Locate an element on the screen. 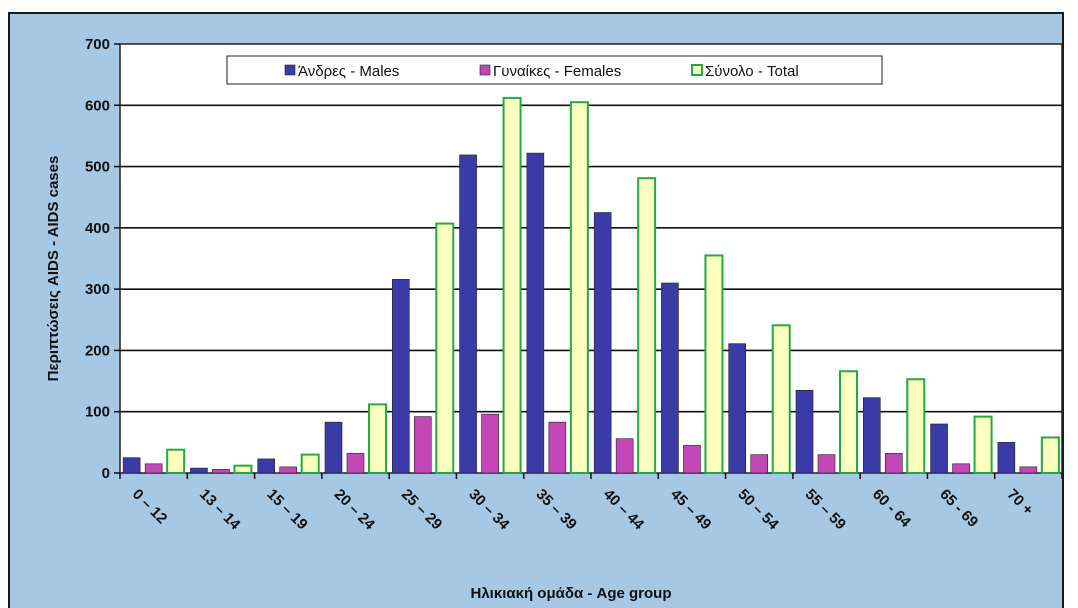 The height and width of the screenshot is (608, 1078). y-tick-label: 400 is located at coordinates (97, 228).